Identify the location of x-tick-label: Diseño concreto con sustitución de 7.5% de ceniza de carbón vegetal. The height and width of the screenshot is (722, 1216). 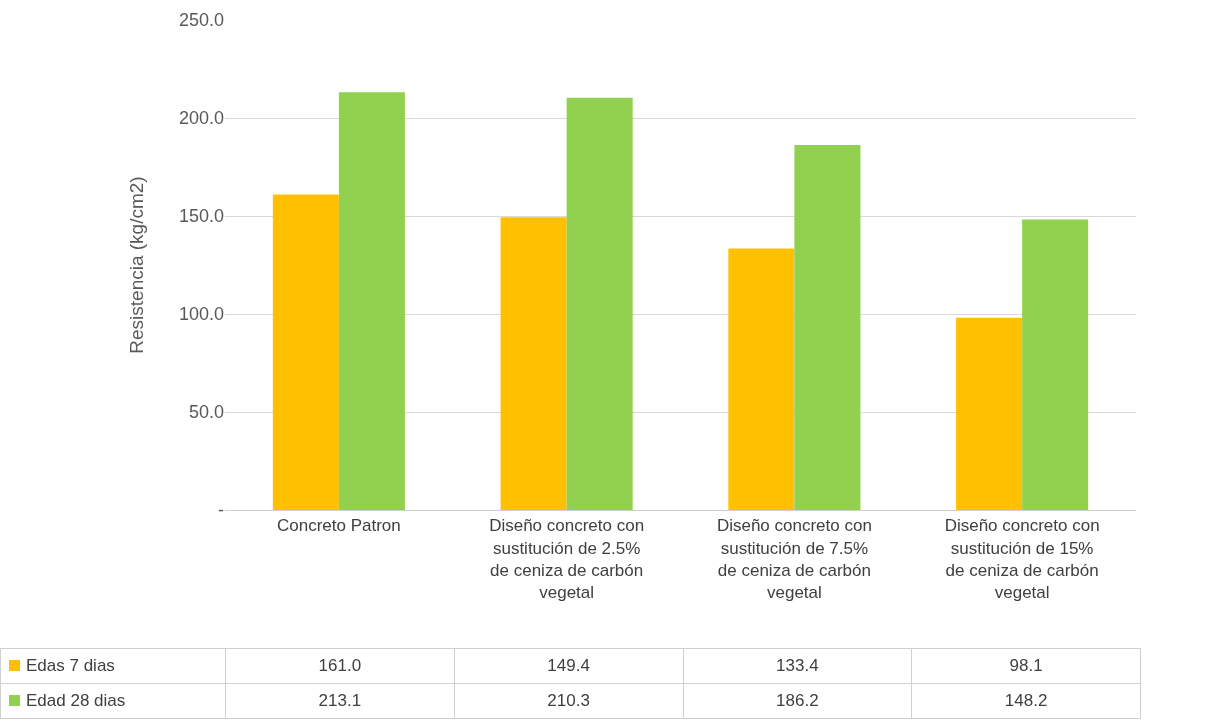
(794, 559).